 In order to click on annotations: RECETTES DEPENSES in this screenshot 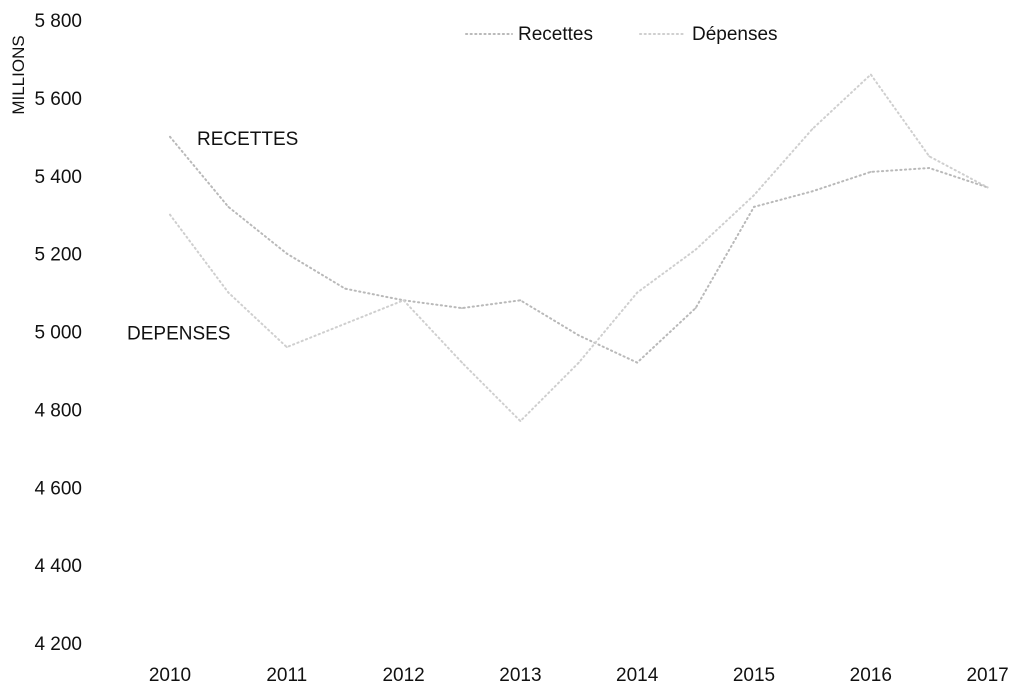, I will do `click(212, 237)`.